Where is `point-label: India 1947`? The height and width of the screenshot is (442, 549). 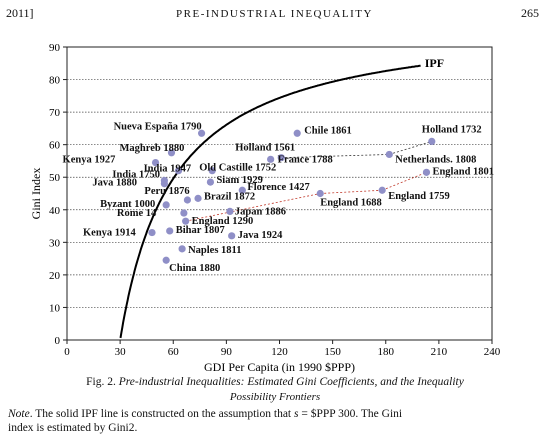
point-label: India 1947 is located at coordinates (168, 169).